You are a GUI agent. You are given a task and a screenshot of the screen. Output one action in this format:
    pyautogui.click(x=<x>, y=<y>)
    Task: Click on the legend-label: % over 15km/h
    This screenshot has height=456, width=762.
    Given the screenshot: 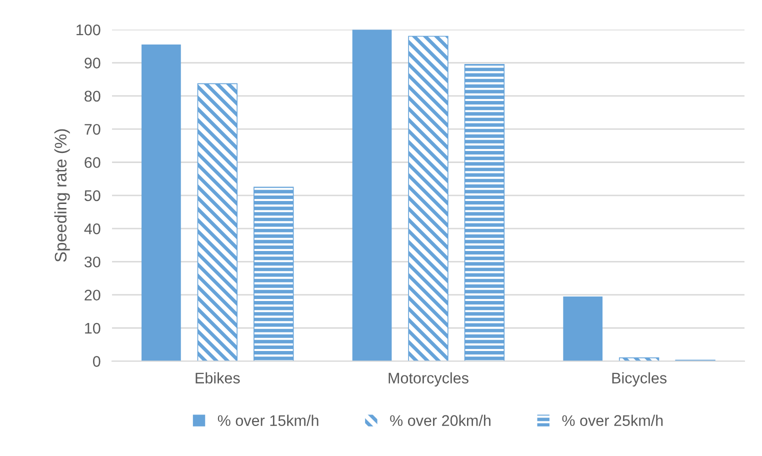 What is the action you would take?
    pyautogui.click(x=268, y=420)
    